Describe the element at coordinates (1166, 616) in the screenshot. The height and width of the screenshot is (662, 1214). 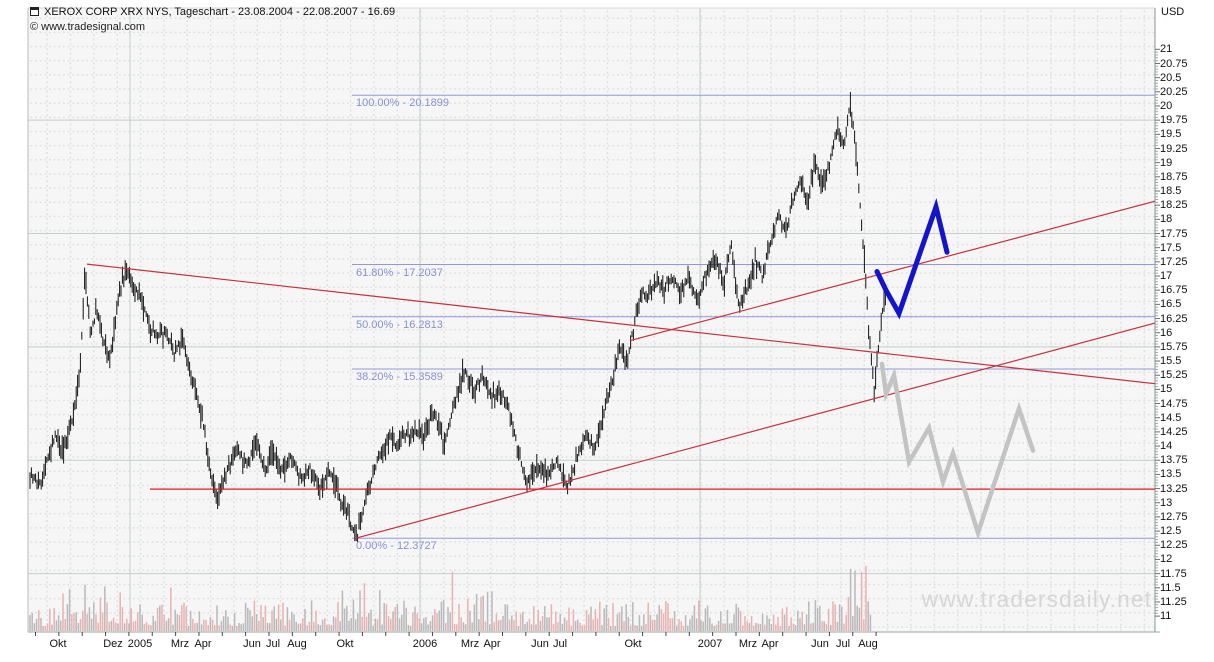
I see `y-axis-label: 11` at that location.